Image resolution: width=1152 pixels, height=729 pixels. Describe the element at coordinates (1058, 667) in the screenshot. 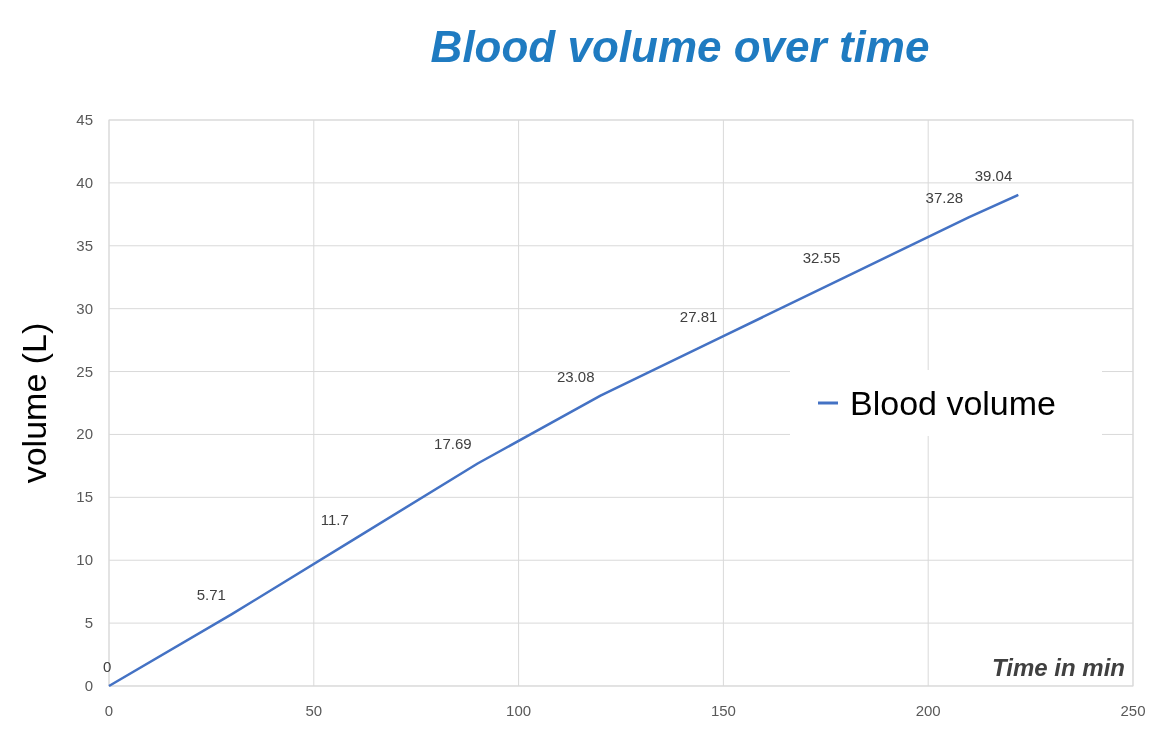

I see `x-axis-title: Time in min` at that location.